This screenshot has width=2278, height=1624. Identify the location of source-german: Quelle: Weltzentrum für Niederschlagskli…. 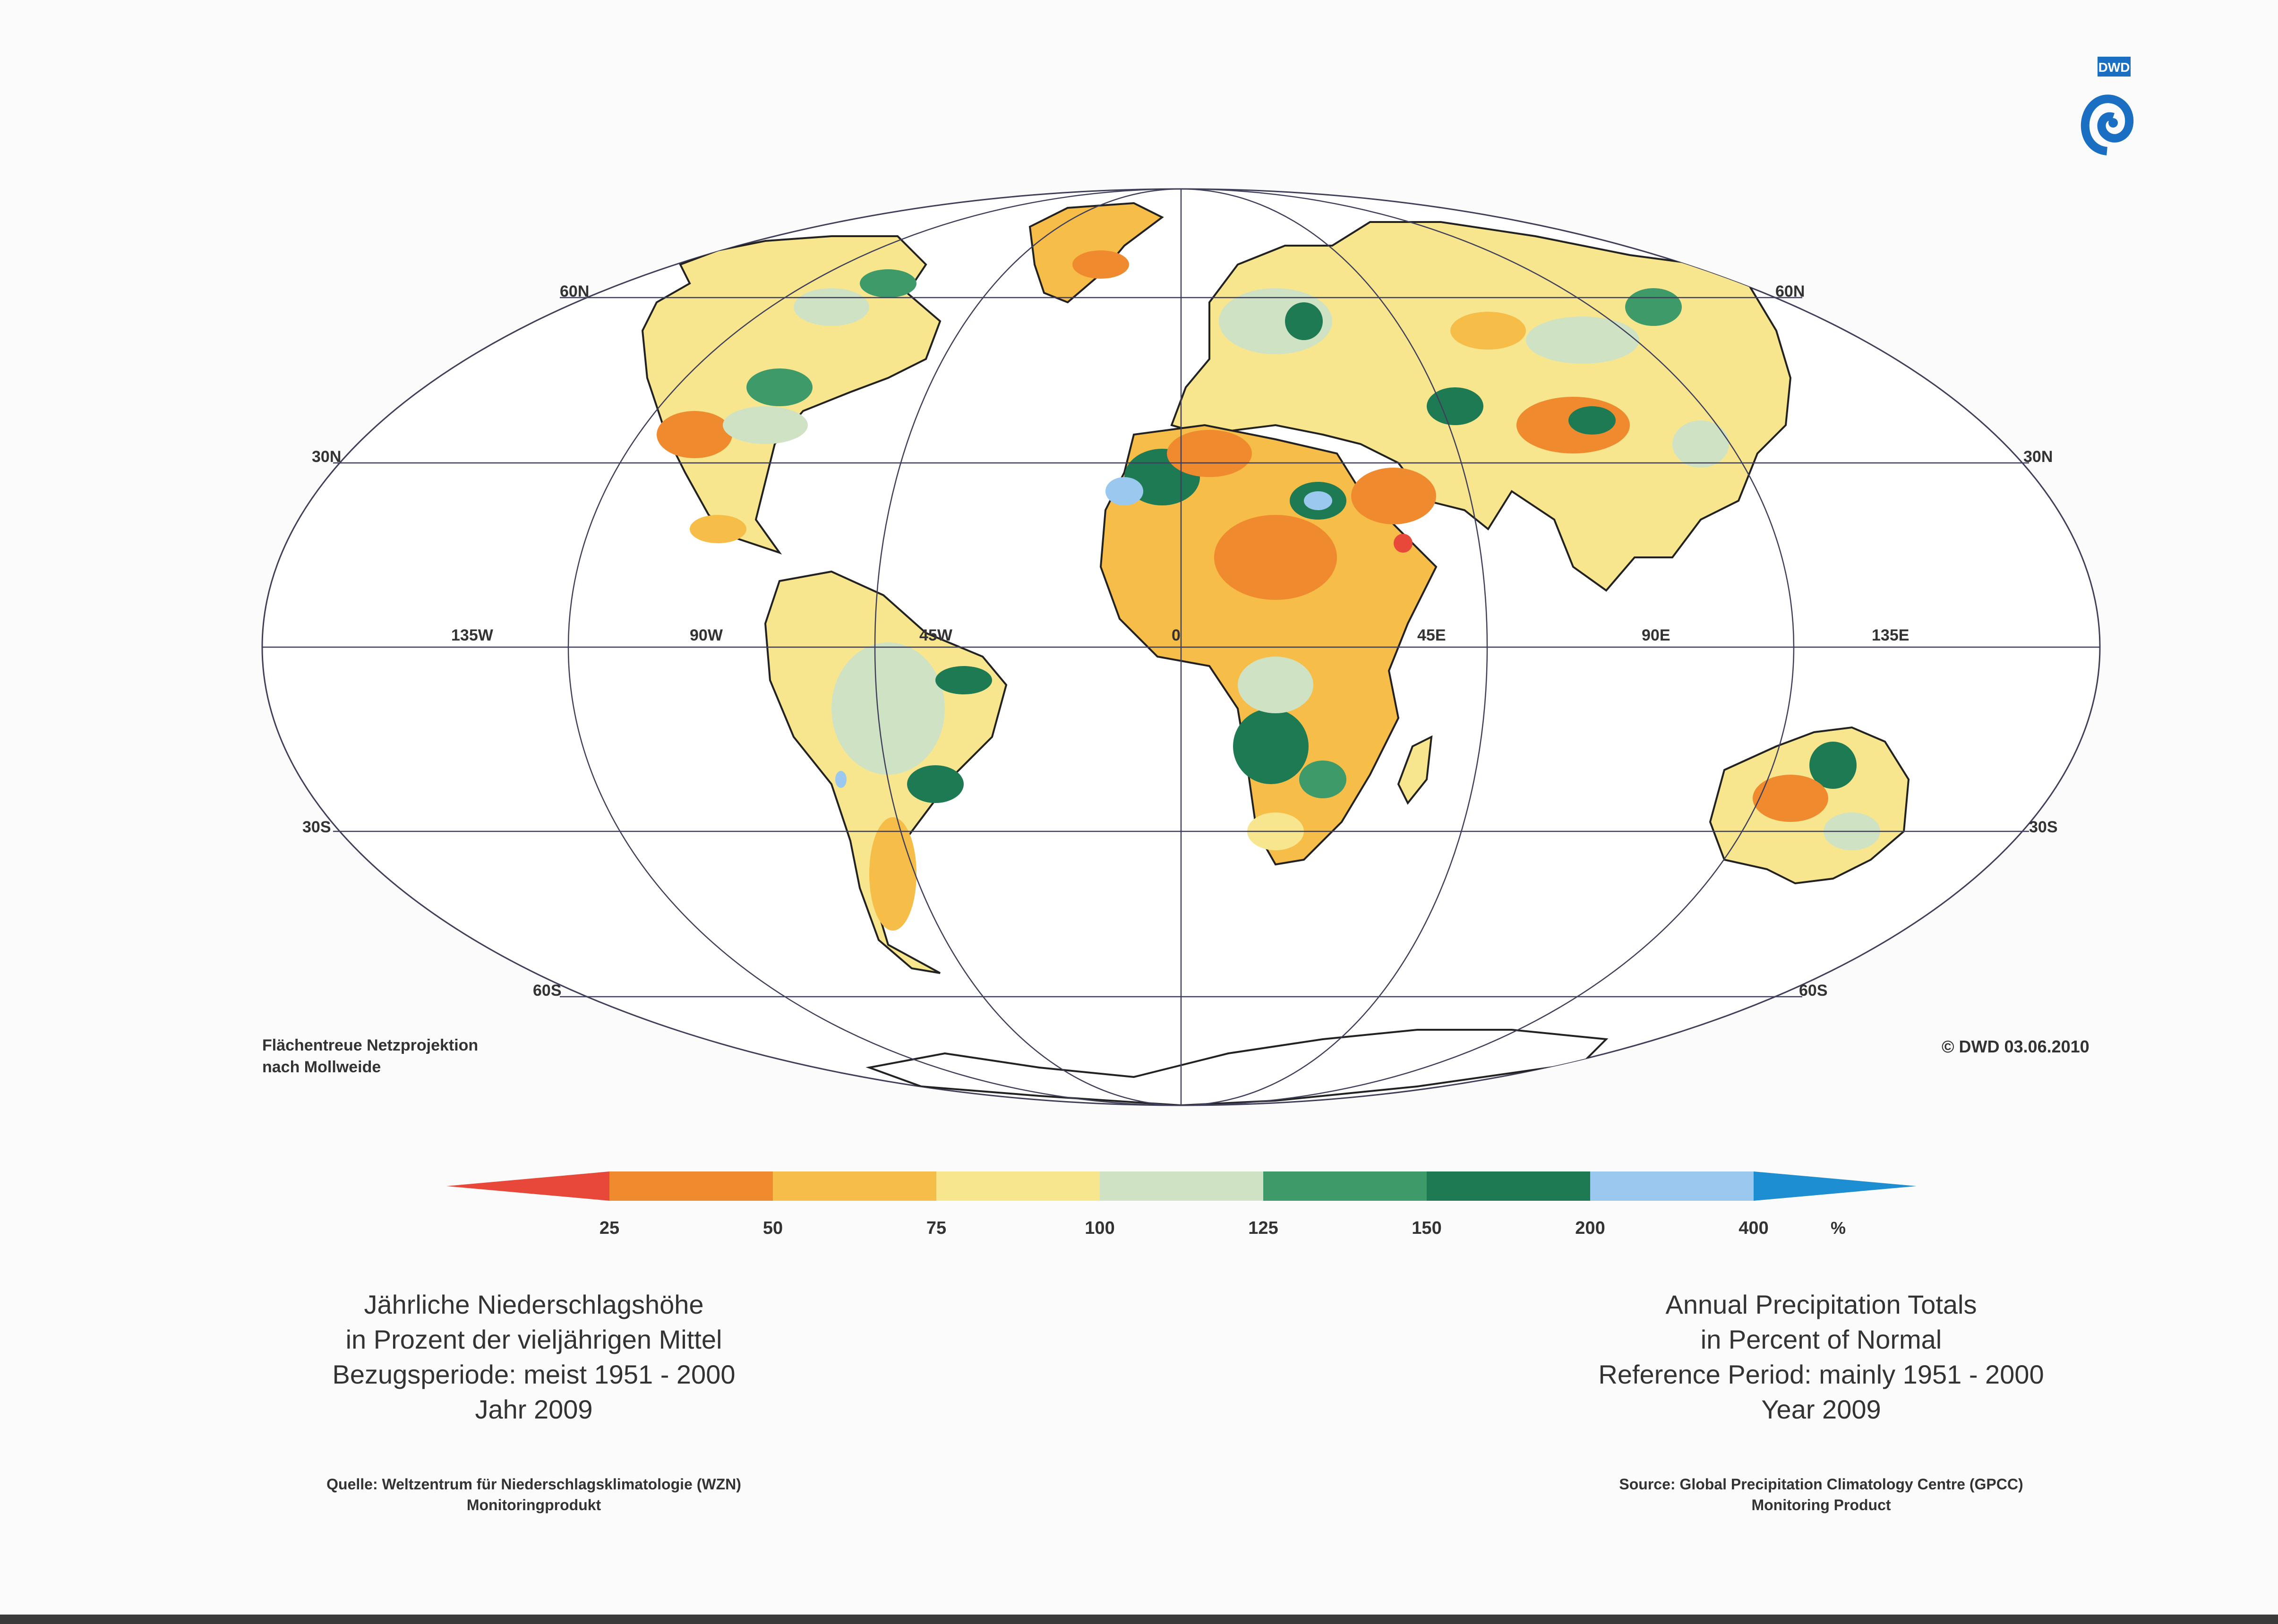
(534, 1494).